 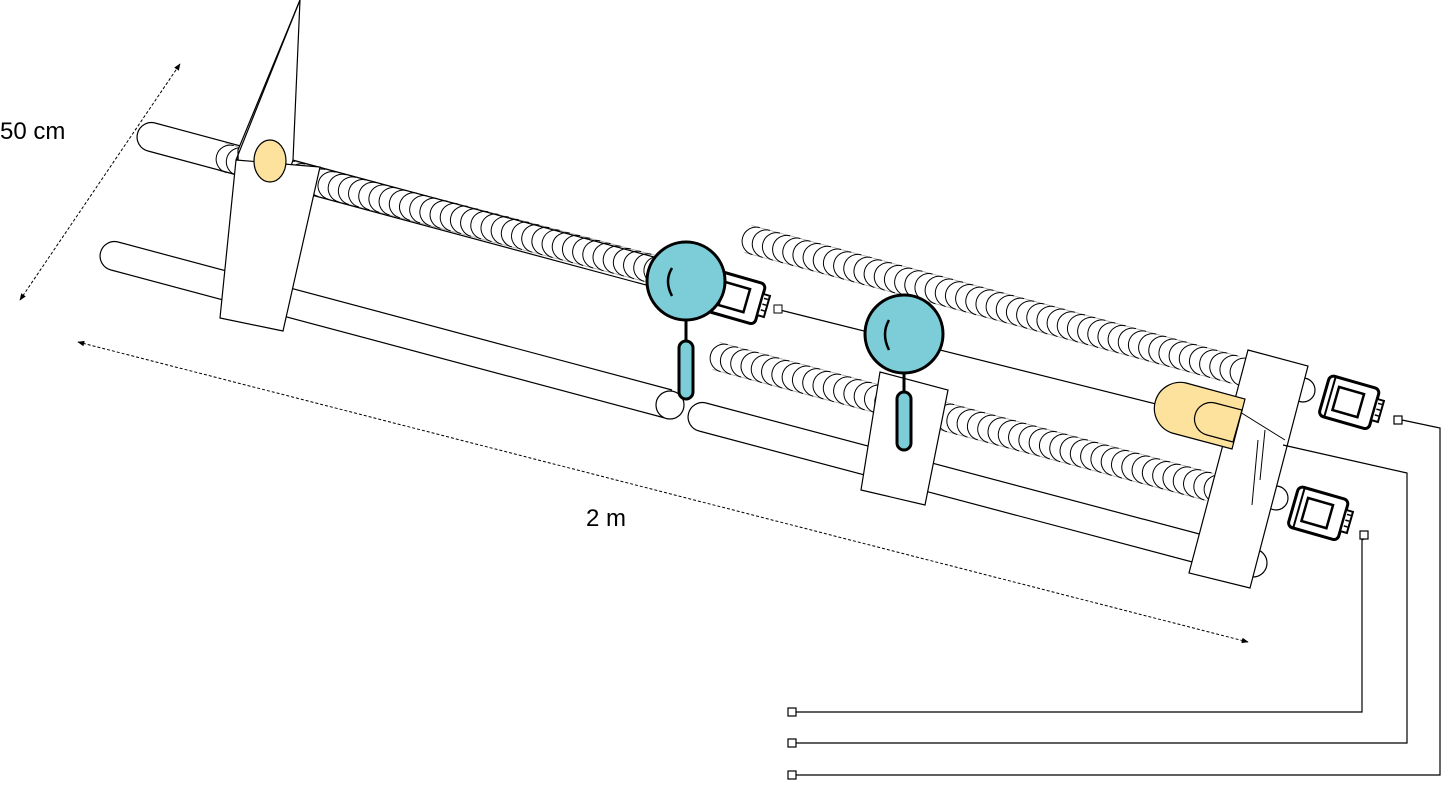 What do you see at coordinates (606, 518) in the screenshot?
I see `dimension-label-length: 2 m` at bounding box center [606, 518].